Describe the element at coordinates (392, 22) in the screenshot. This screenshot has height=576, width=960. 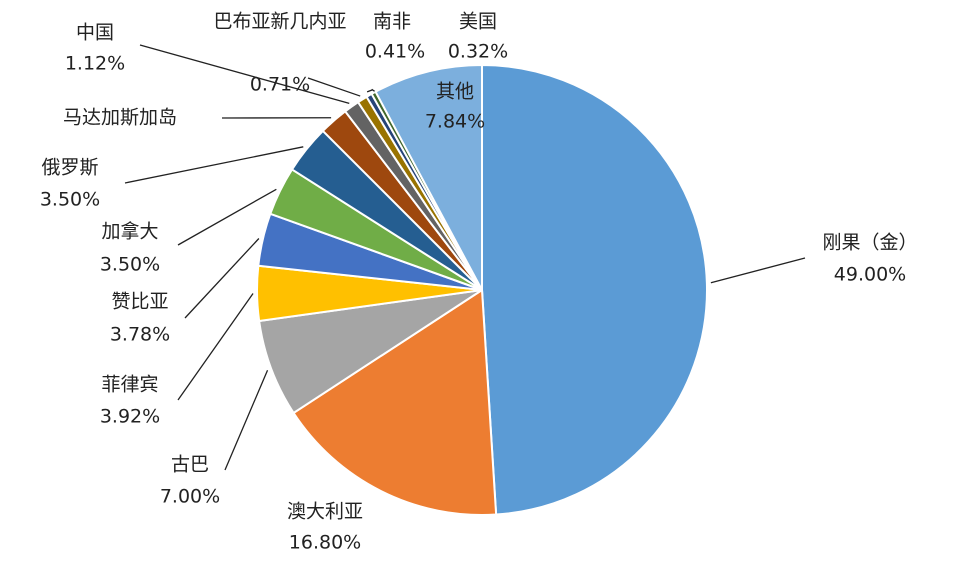
I see `slice-label: 南非` at that location.